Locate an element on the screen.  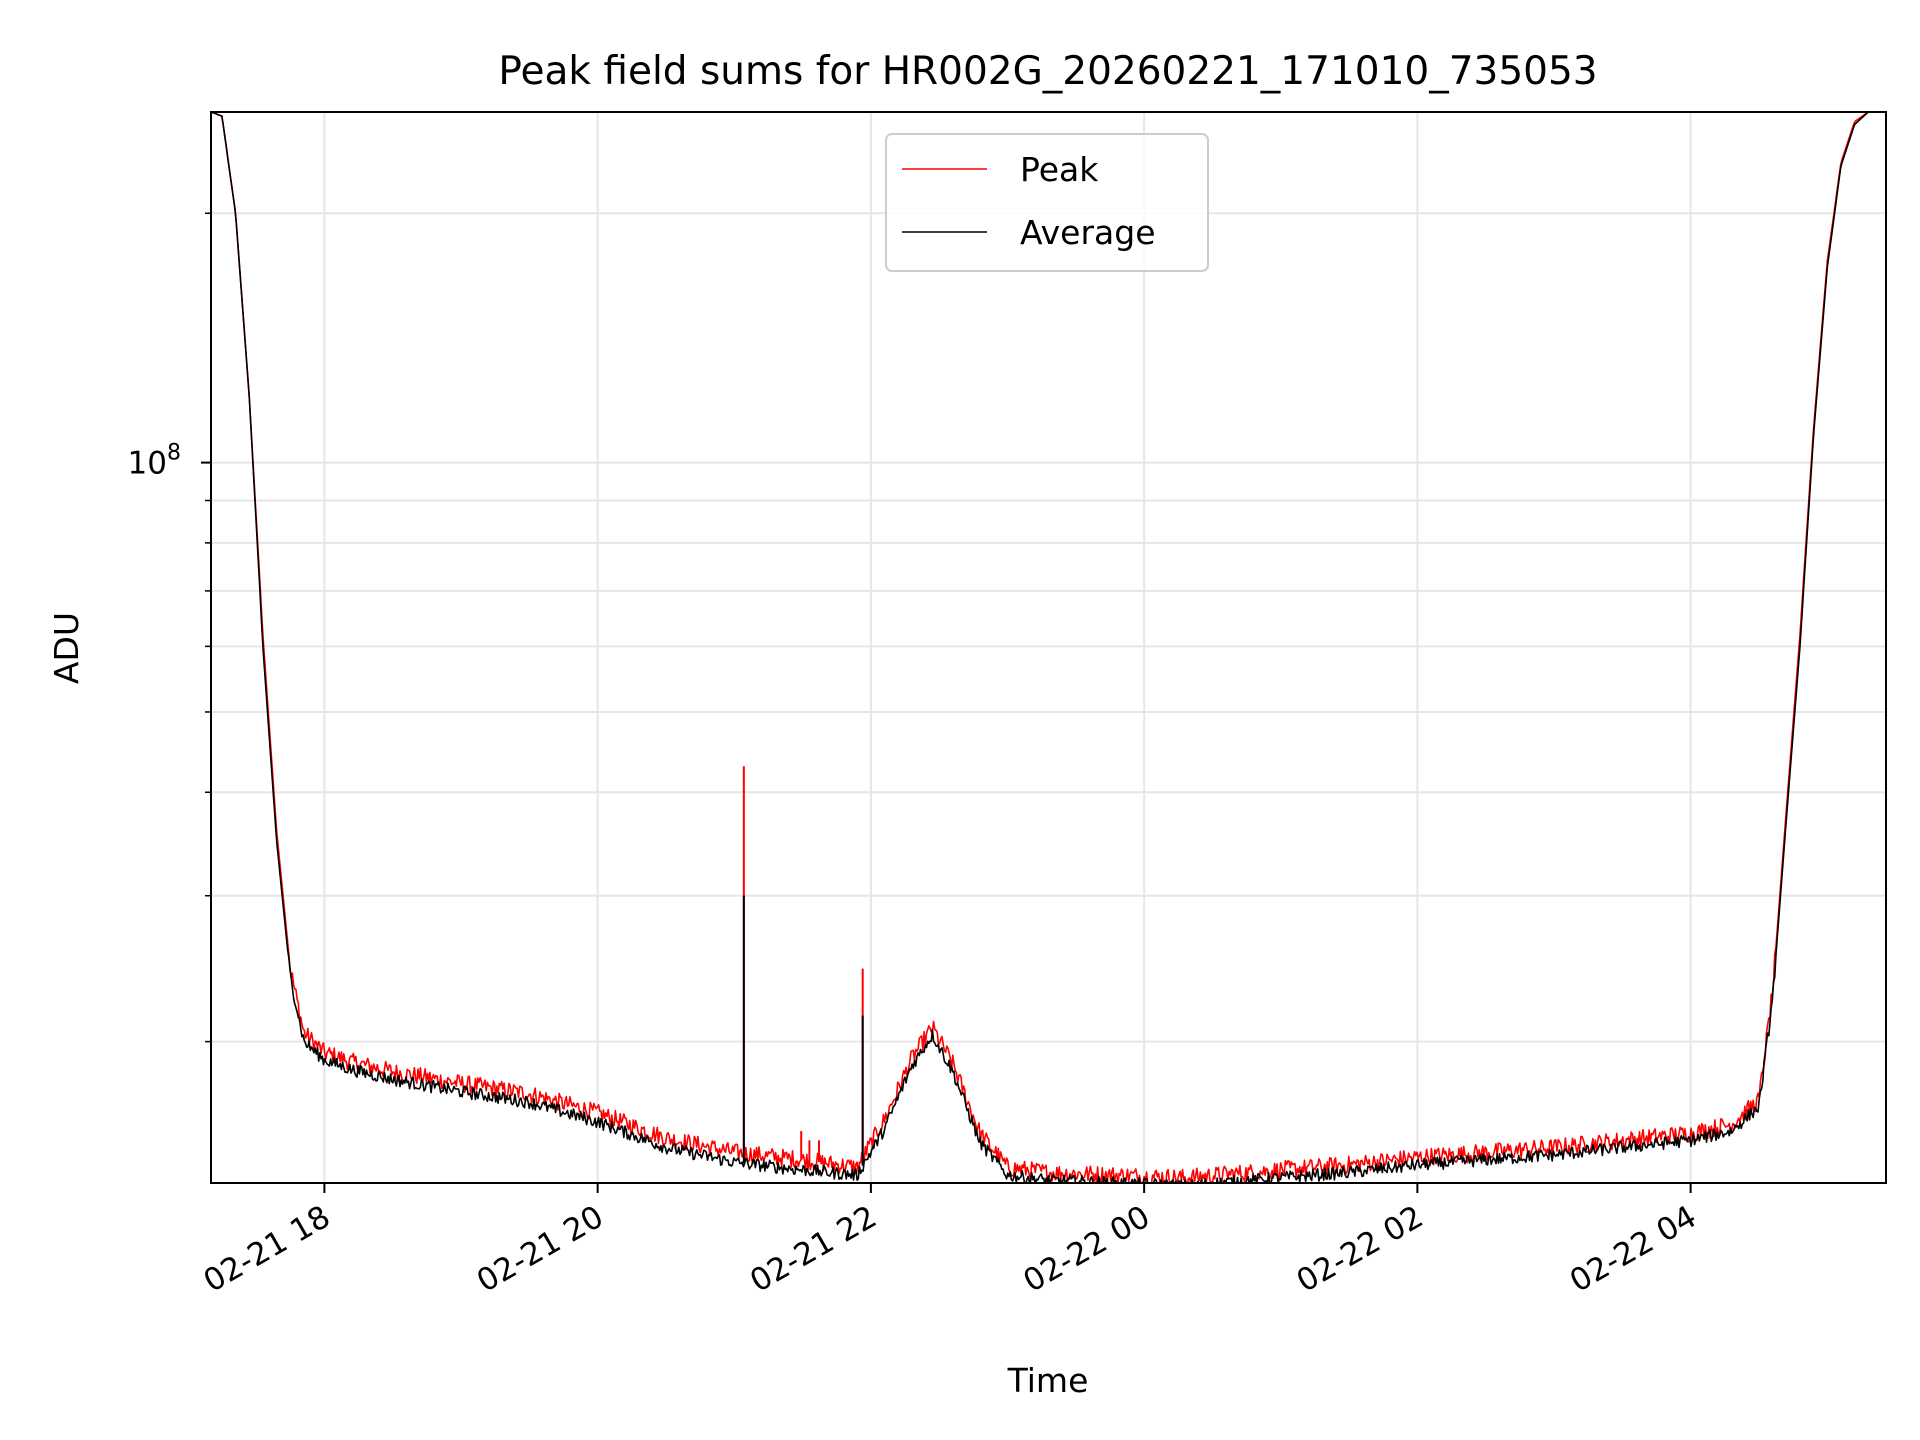
legend: Peak Average is located at coordinates (1047, 202).